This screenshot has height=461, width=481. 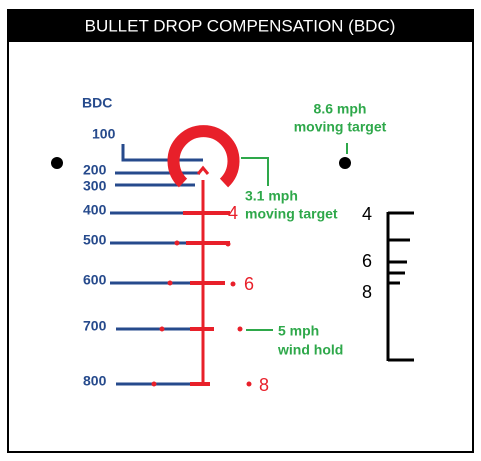 I want to click on note: wind hold, so click(x=310, y=350).